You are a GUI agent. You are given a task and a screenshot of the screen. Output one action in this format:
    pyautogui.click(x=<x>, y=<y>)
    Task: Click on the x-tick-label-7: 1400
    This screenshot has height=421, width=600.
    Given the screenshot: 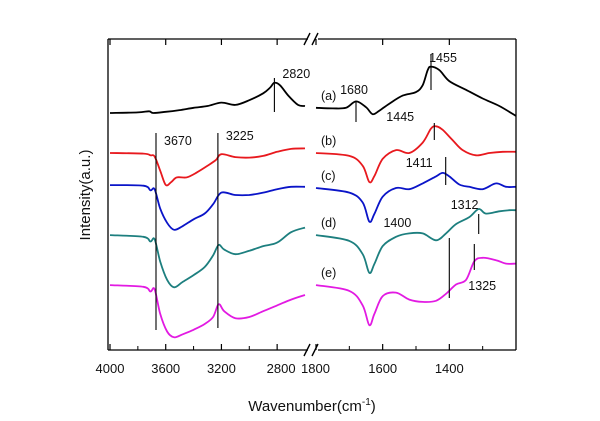 What is the action you would take?
    pyautogui.click(x=449, y=368)
    